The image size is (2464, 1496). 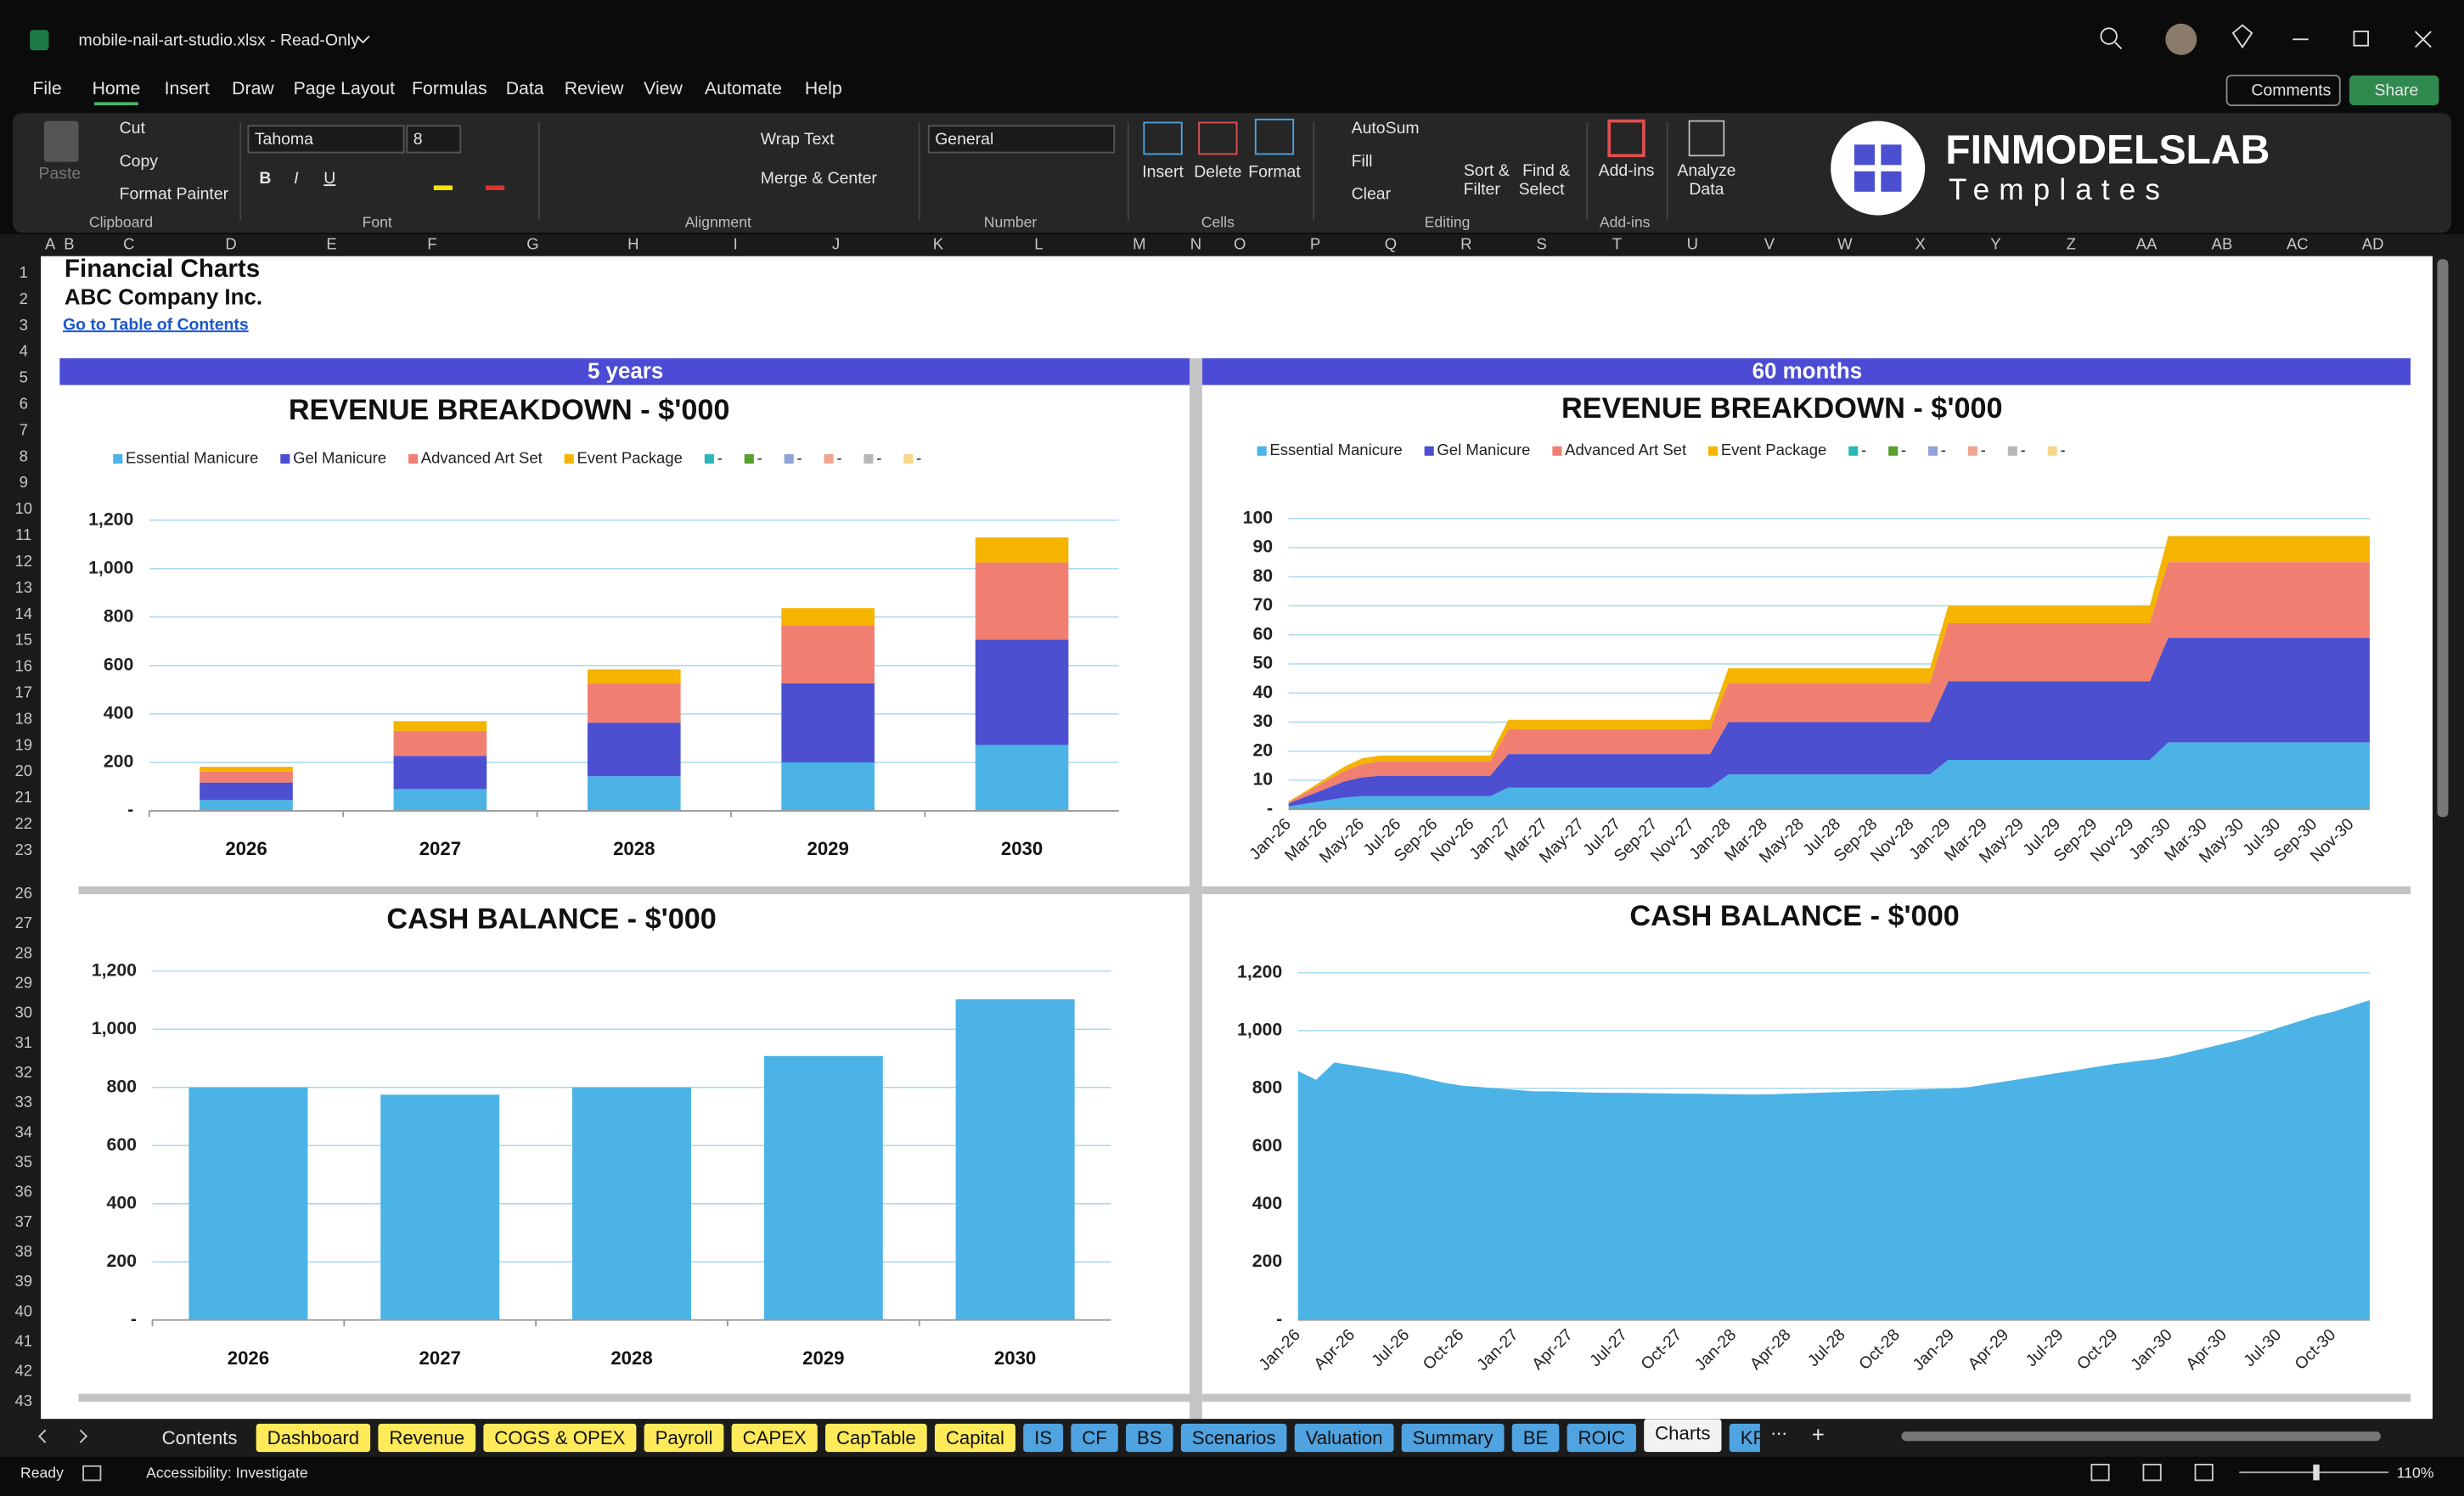 What do you see at coordinates (24, 325) in the screenshot?
I see `row-header: 3` at bounding box center [24, 325].